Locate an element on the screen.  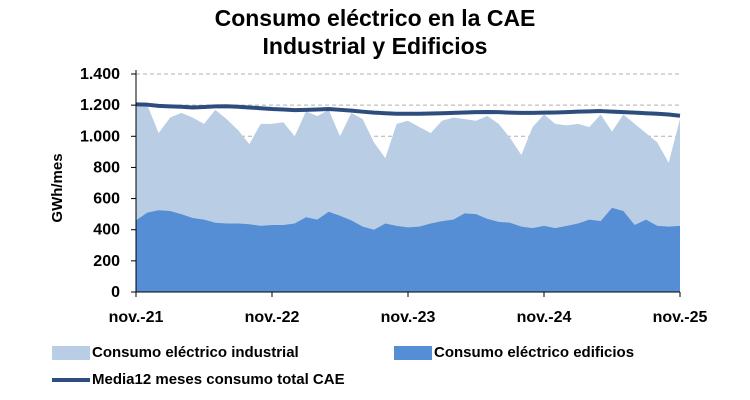
y-tick-label: 600 is located at coordinates (106, 199).